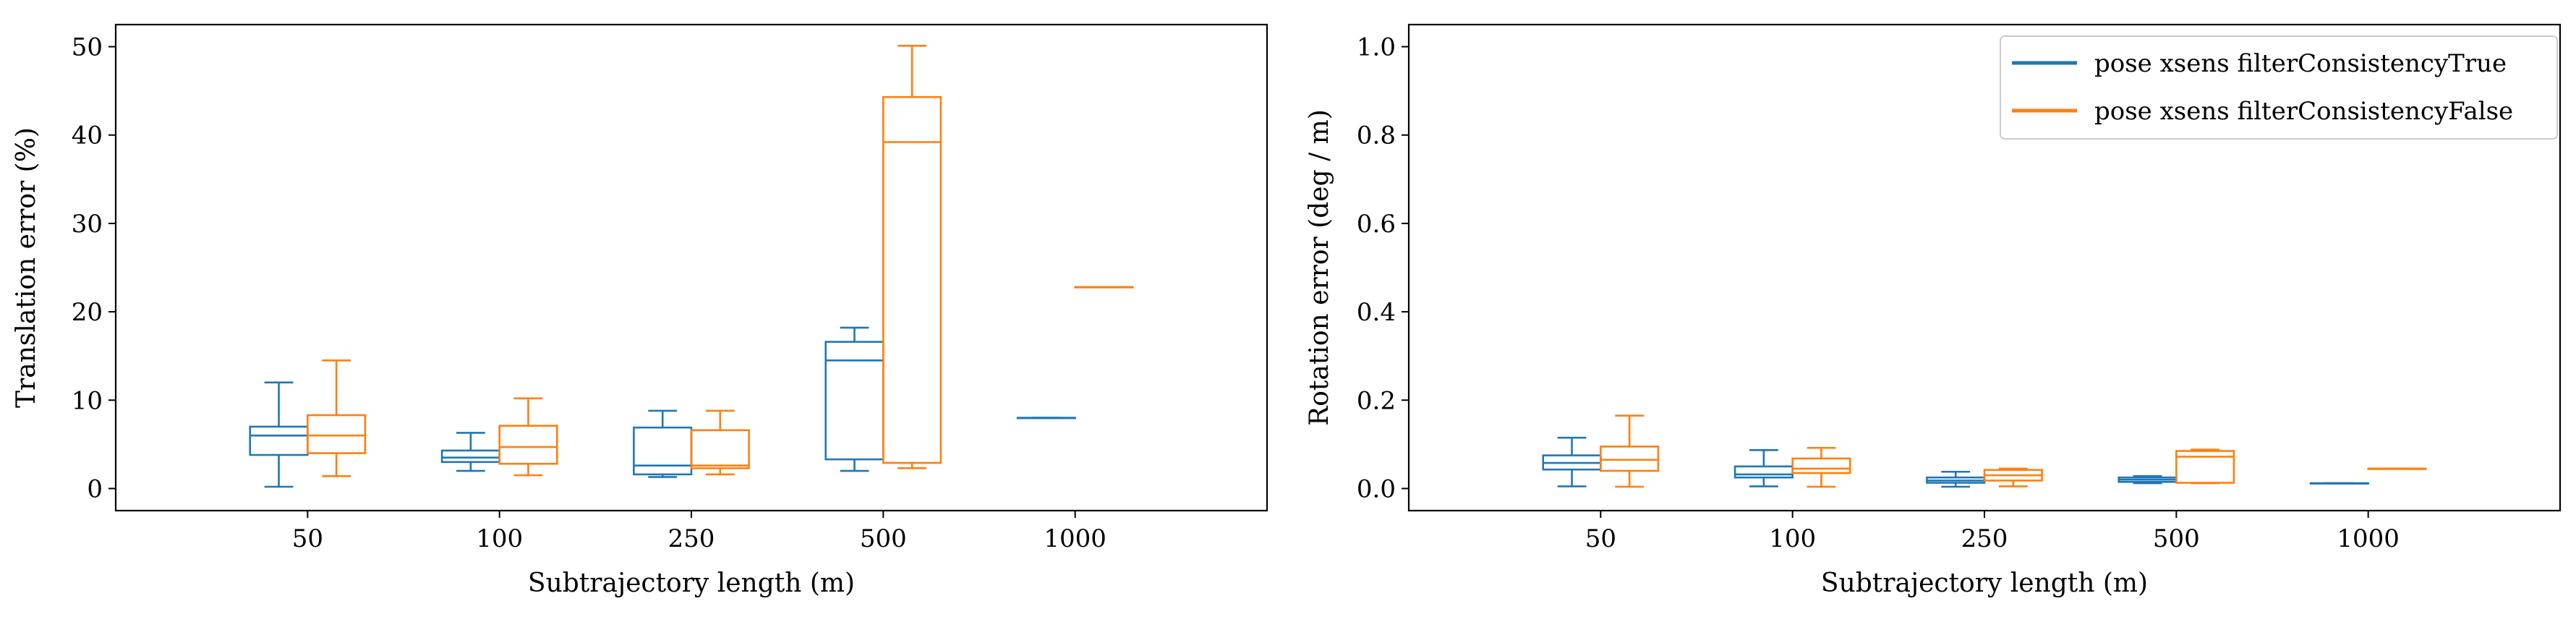  Describe the element at coordinates (1319, 267) in the screenshot. I see `y-axis-label: Rotation error (deg / m)` at that location.